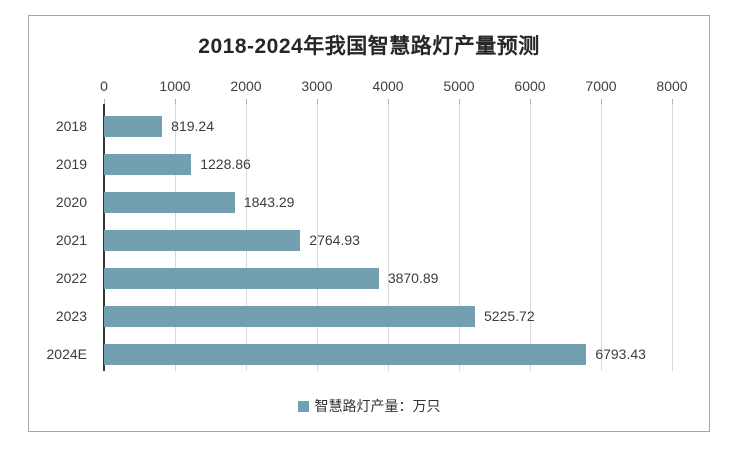 This screenshot has width=740, height=464. What do you see at coordinates (241, 278) in the screenshot?
I see `bar-2022` at bounding box center [241, 278].